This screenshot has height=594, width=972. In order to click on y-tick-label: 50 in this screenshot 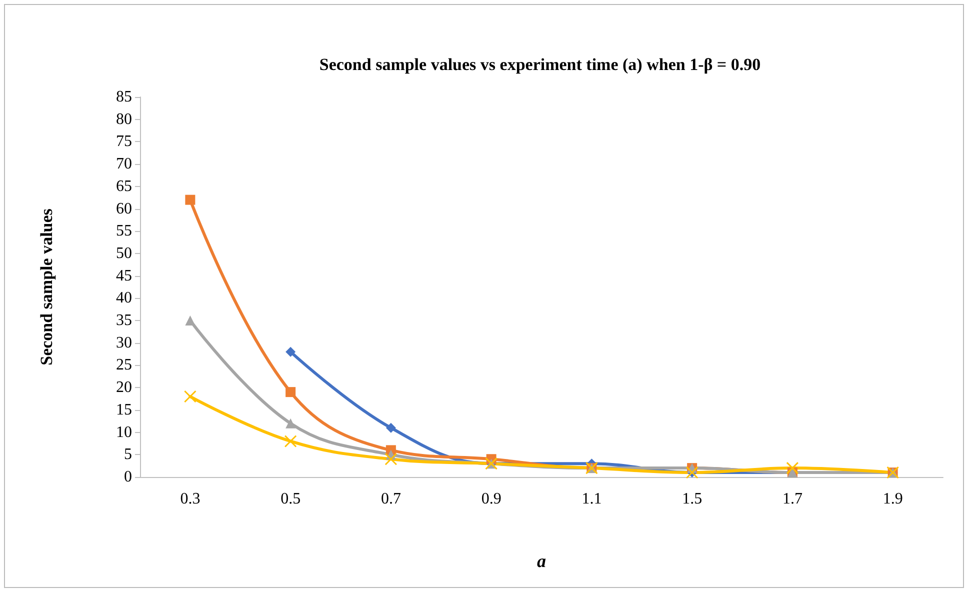, I will do `click(124, 253)`.